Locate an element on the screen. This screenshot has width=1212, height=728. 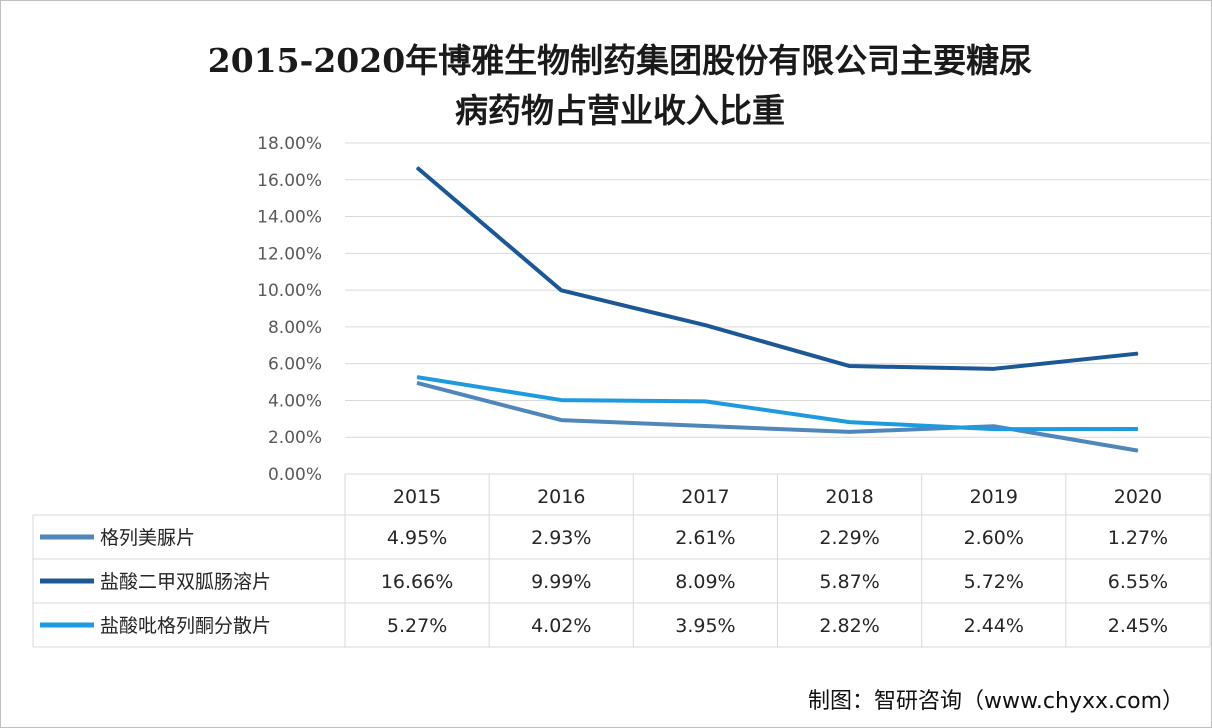
legend-label: 盐酸吡格列酮分散片 is located at coordinates (185, 626).